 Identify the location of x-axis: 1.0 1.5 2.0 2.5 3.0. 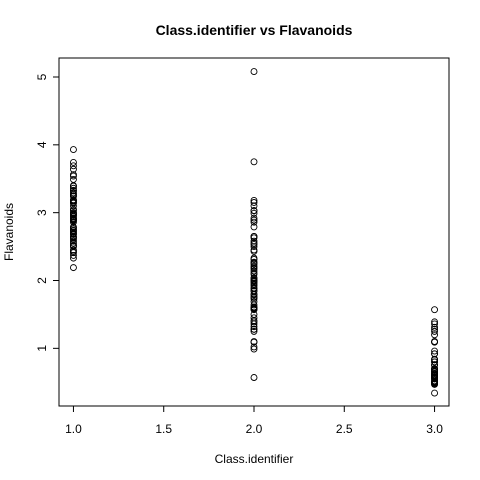
(254, 420).